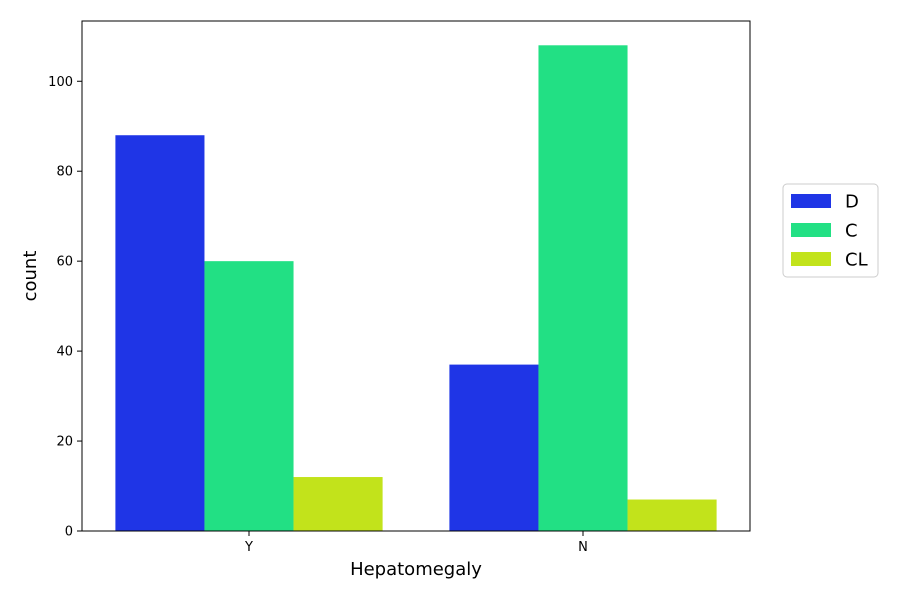  What do you see at coordinates (583, 288) in the screenshot?
I see `bar-c-n` at bounding box center [583, 288].